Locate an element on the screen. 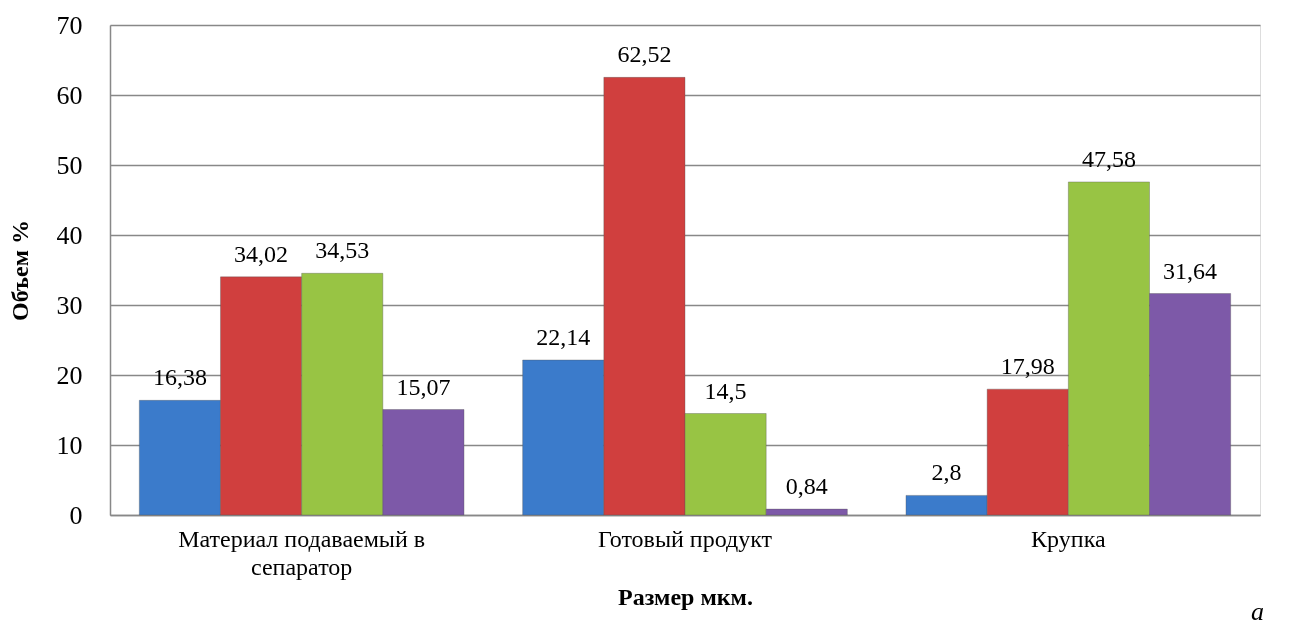  y-axis-title: Объем % is located at coordinates (19, 270).